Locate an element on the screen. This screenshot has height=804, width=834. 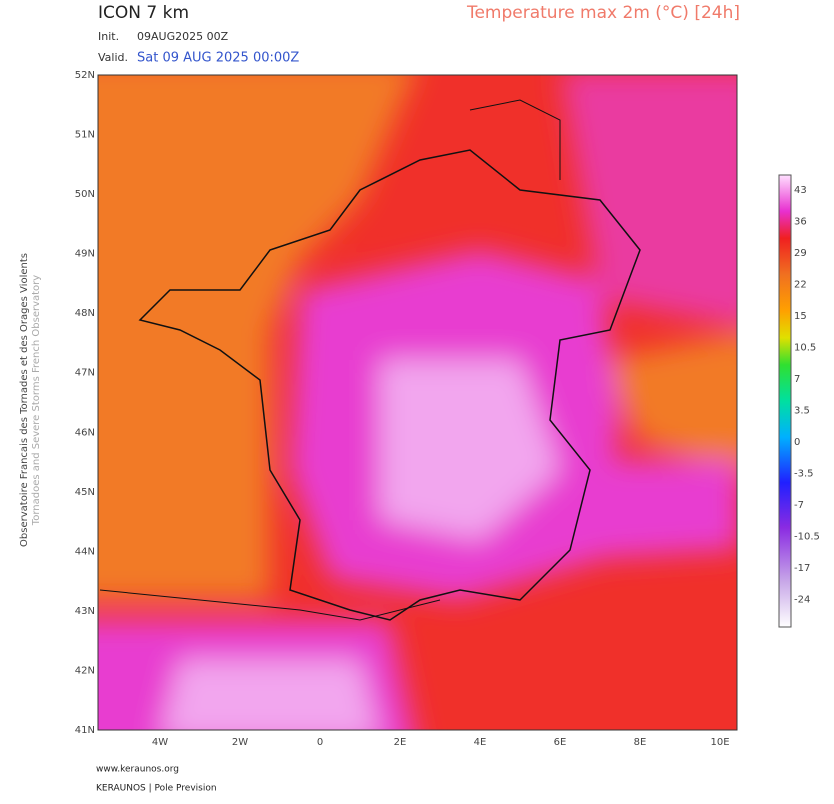
lon-label: 0 is located at coordinates (320, 742).